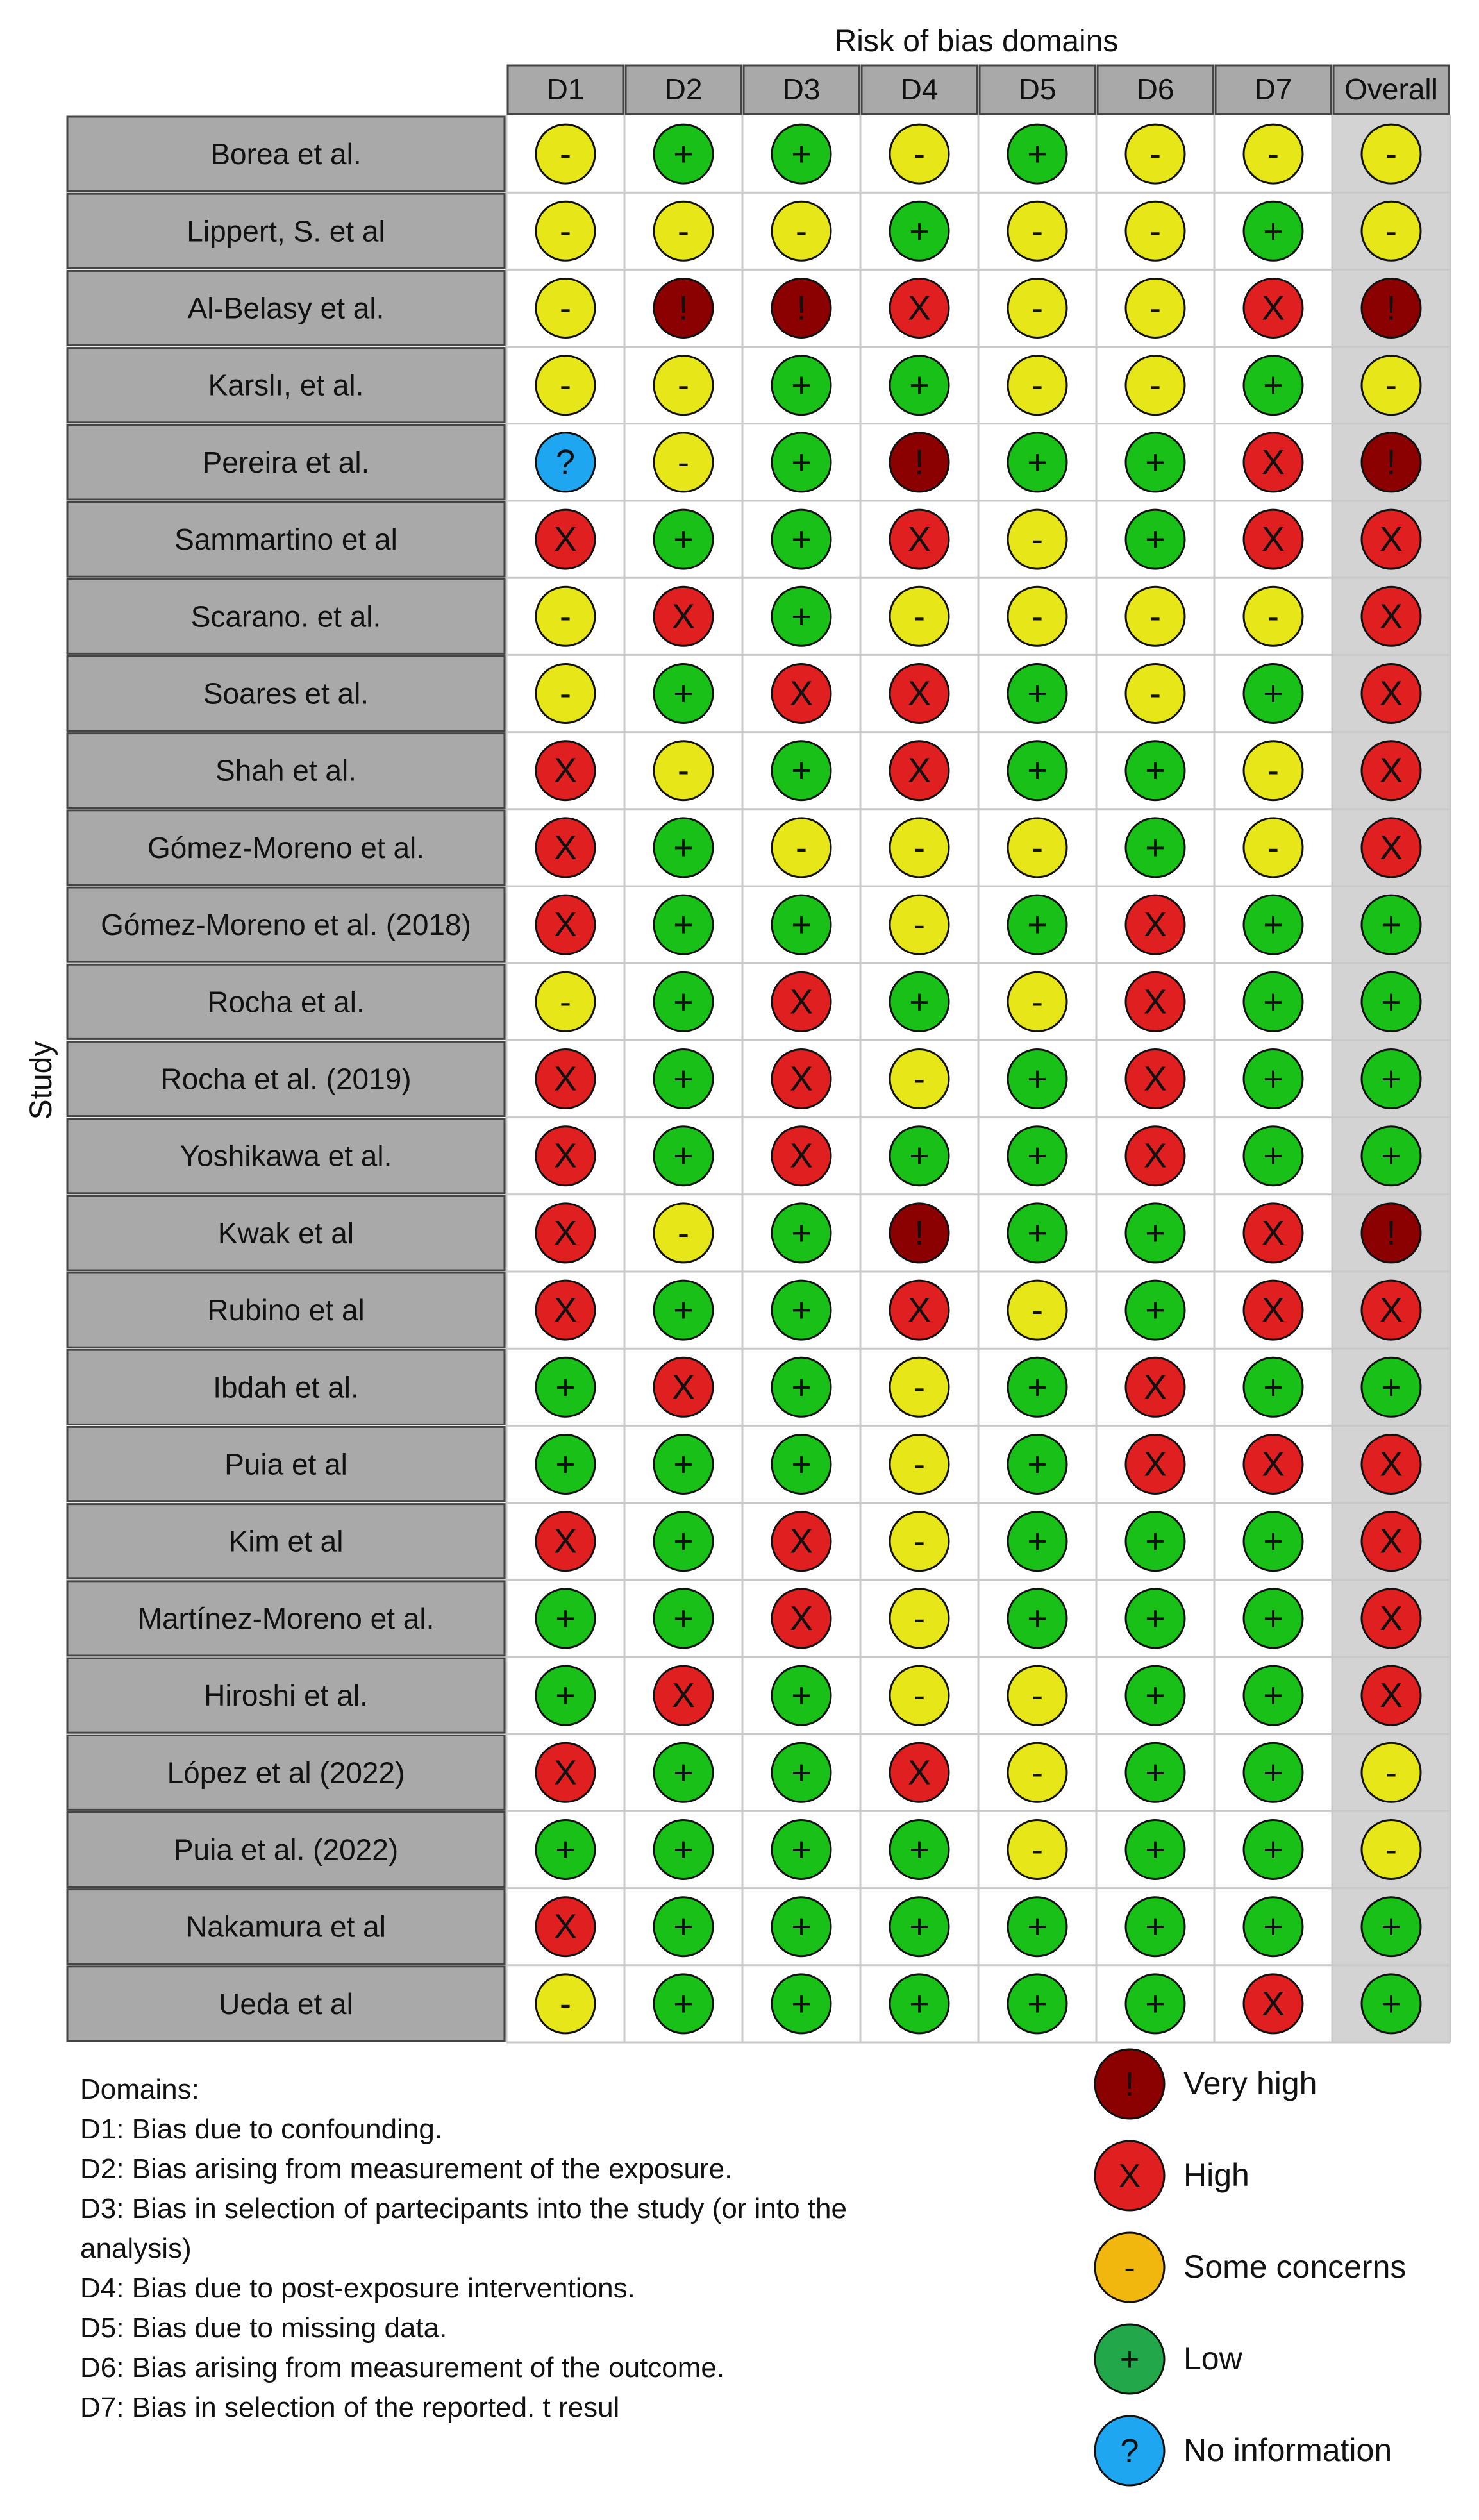 This screenshot has height=2520, width=1479. I want to click on legend-item-high: X High, so click(1171, 2176).